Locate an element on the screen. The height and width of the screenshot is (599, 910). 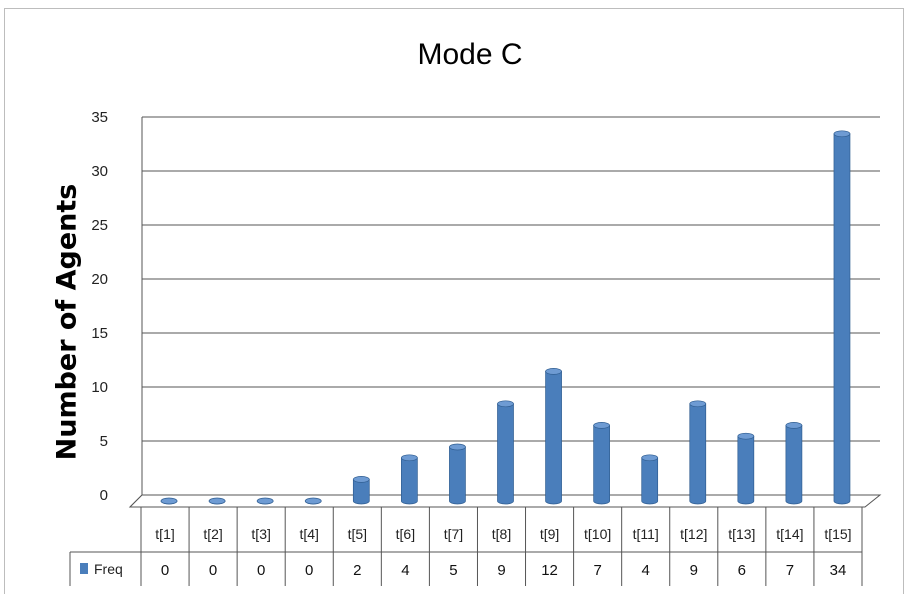
x-tick-label: t[2] is located at coordinates (212, 534).